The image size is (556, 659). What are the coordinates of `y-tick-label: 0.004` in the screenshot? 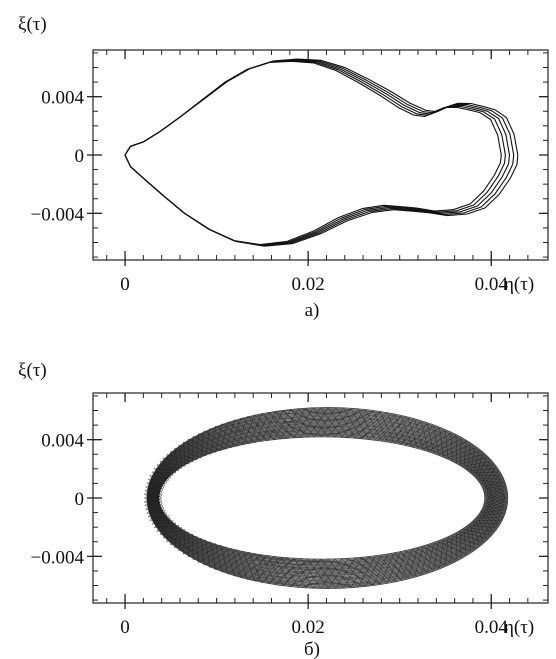 It's located at (62, 441).